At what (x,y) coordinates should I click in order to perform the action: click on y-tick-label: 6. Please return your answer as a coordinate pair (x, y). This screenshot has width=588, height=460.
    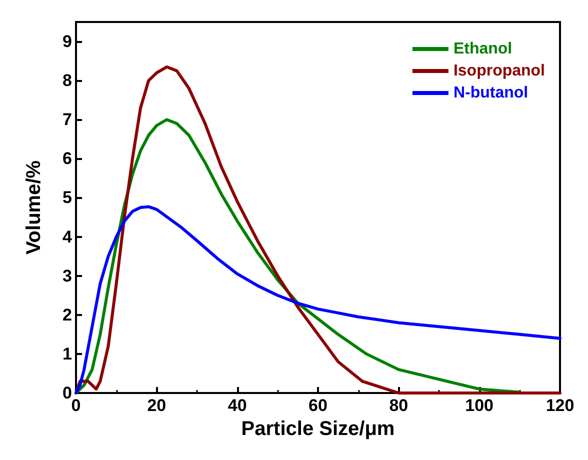
    Looking at the image, I should click on (67, 158).